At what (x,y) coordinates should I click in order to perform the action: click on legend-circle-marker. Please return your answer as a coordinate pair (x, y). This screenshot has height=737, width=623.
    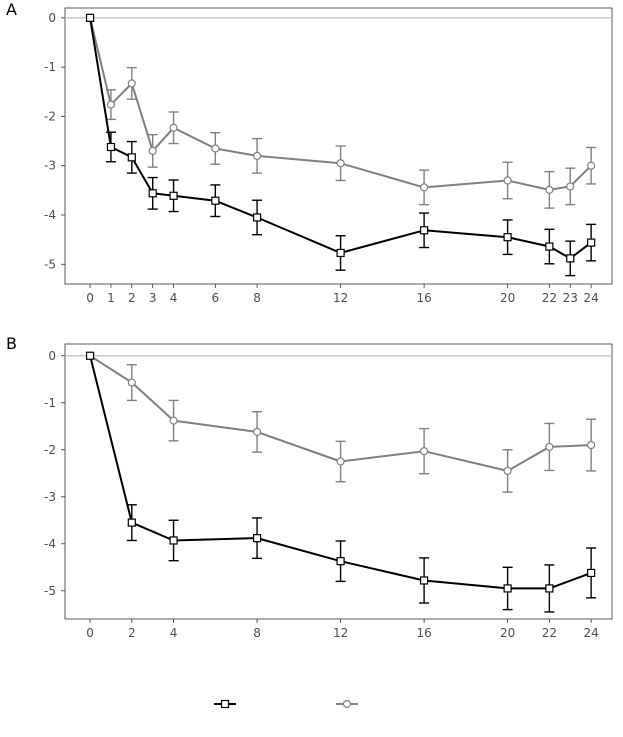
    Looking at the image, I should click on (347, 704).